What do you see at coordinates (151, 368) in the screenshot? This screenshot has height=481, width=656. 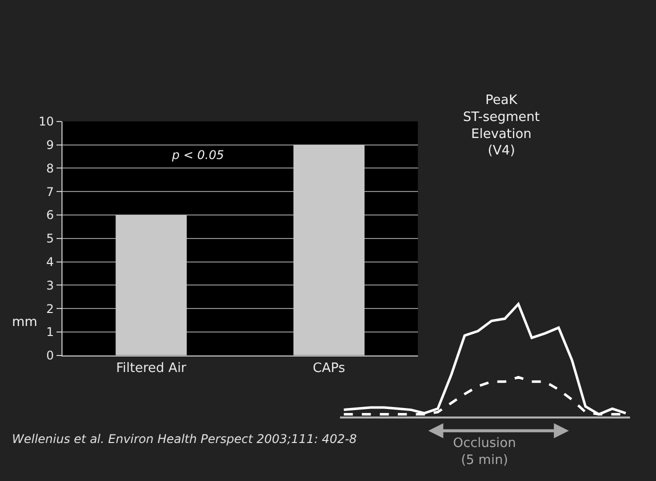 I see `x-tick-label: Filtered Air` at bounding box center [151, 368].